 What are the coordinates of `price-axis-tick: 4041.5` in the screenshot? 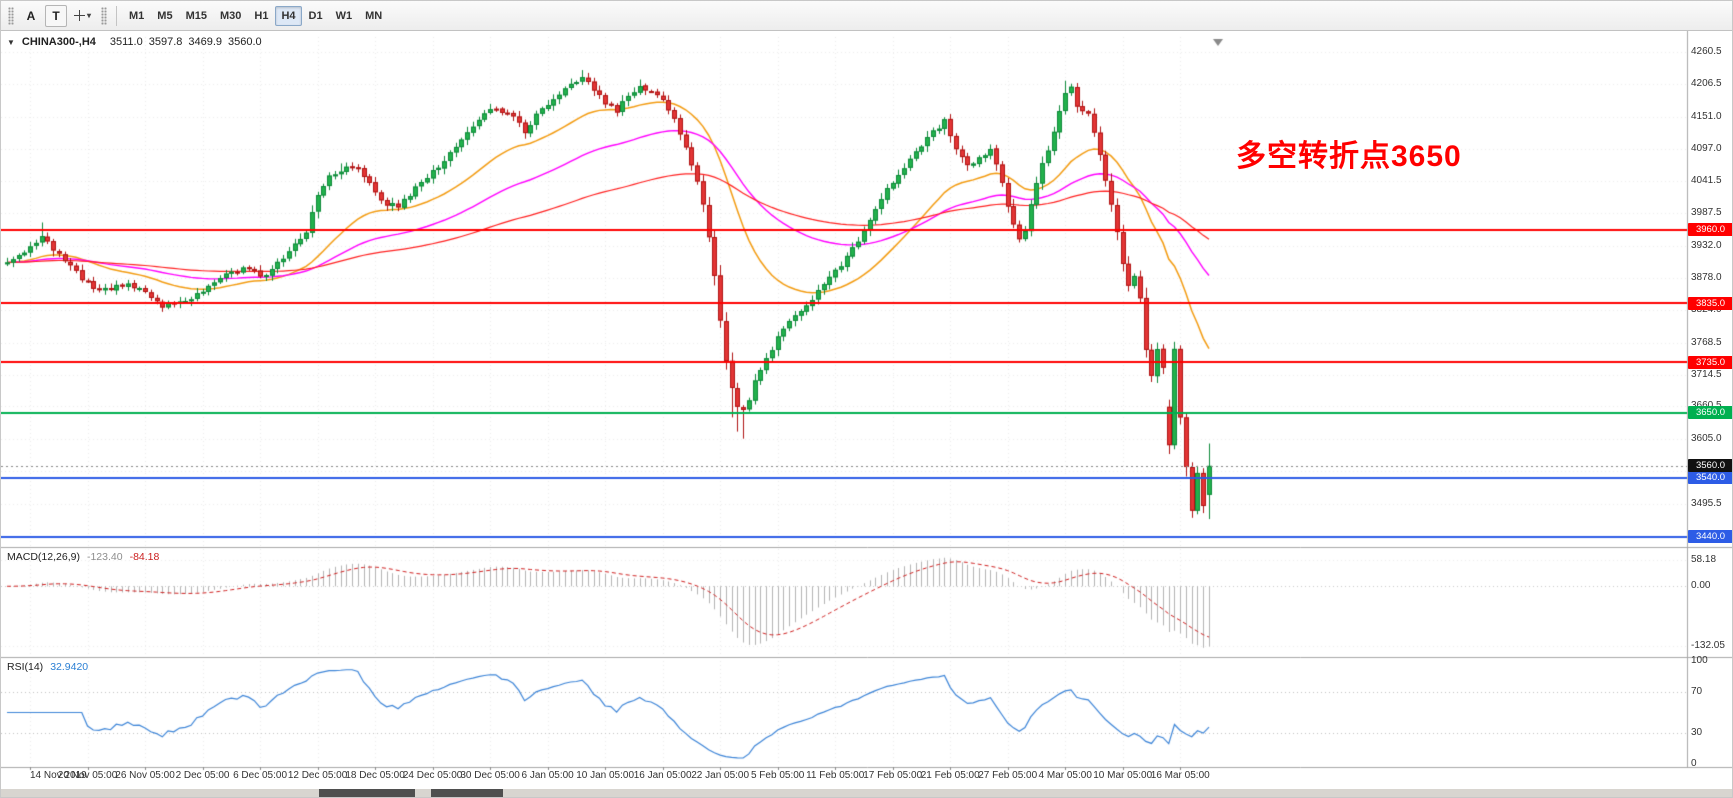 It's located at (1706, 181).